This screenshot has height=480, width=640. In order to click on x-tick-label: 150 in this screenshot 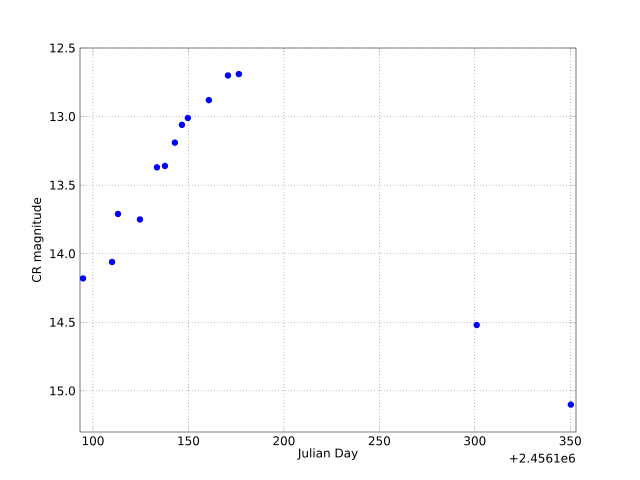, I will do `click(189, 441)`.